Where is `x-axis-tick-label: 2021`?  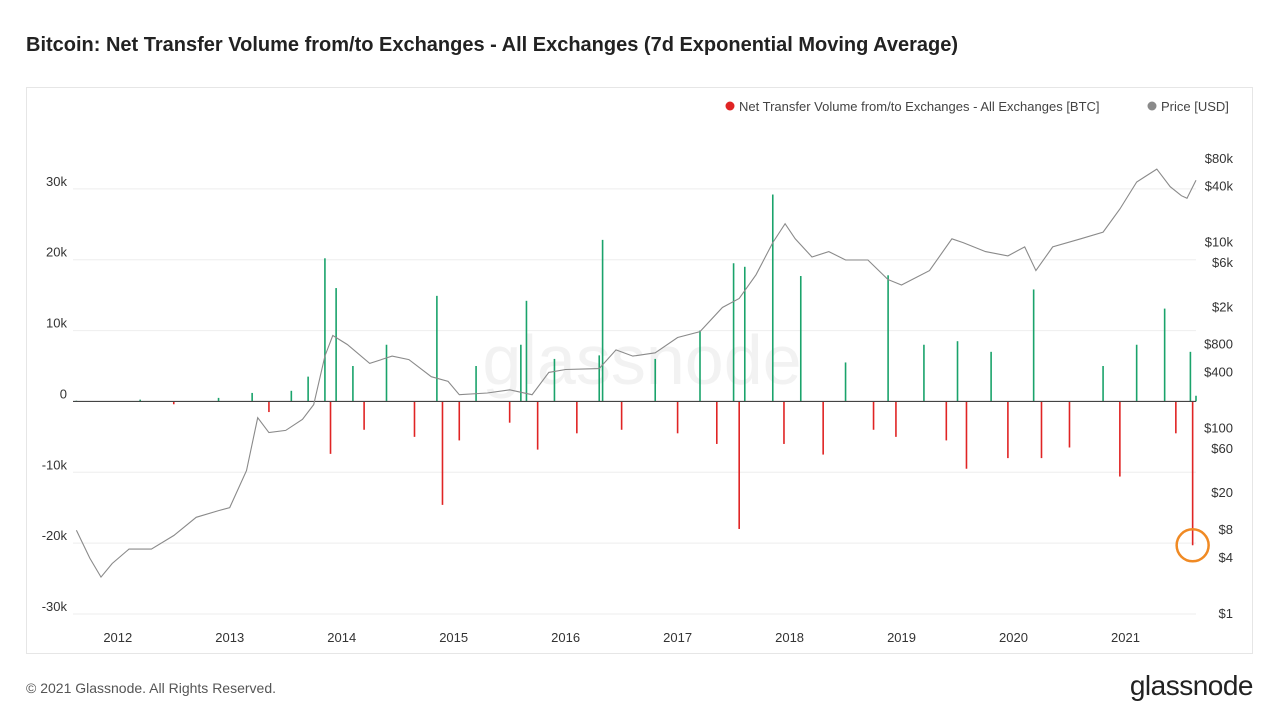 x-axis-tick-label: 2021 is located at coordinates (1125, 637).